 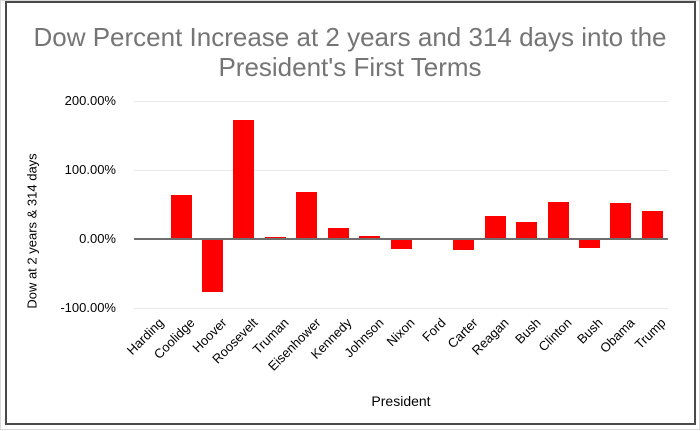 What do you see at coordinates (275, 237) in the screenshot?
I see `bar-truman` at bounding box center [275, 237].